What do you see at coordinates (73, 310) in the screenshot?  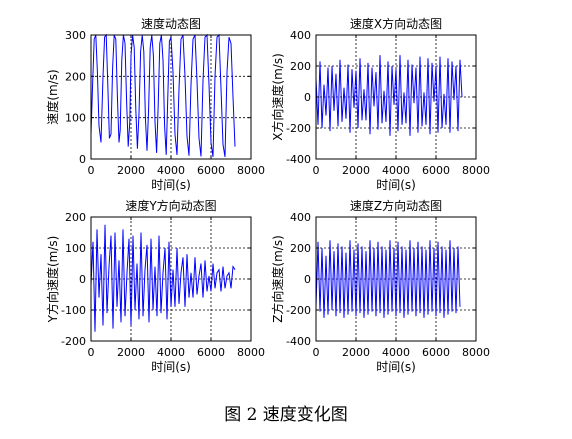 I see `y-tick-label: -100` at bounding box center [73, 310].